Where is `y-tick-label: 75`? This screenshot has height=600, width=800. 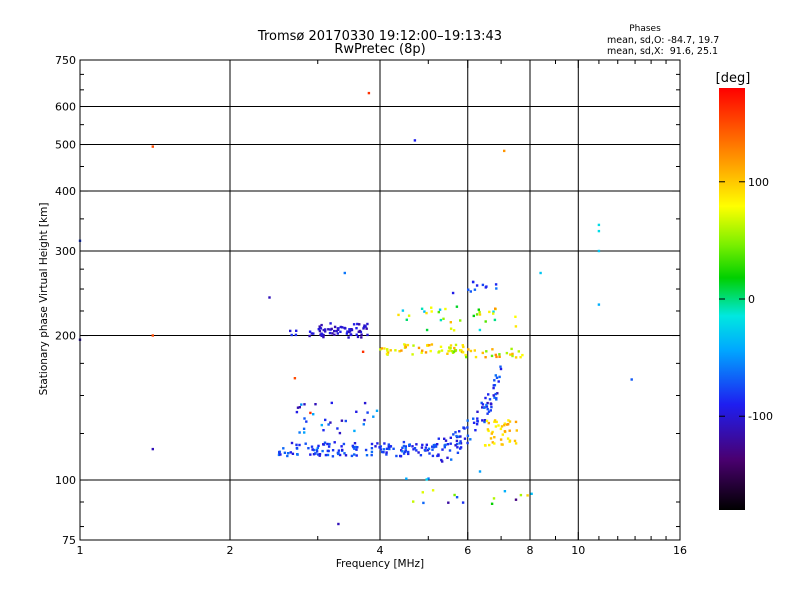
y-tick-label: 75 is located at coordinates (69, 540).